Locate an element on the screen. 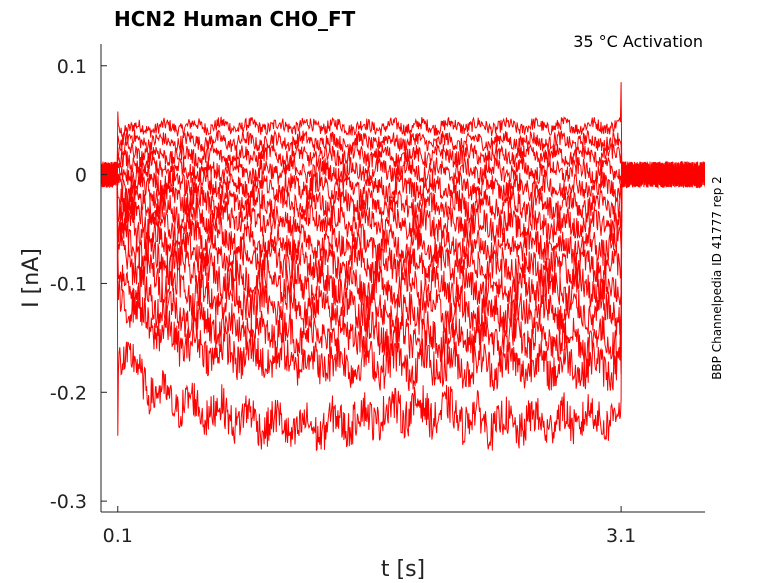 This screenshot has height=583, width=778. y-tick-label: 0 is located at coordinates (81, 176).